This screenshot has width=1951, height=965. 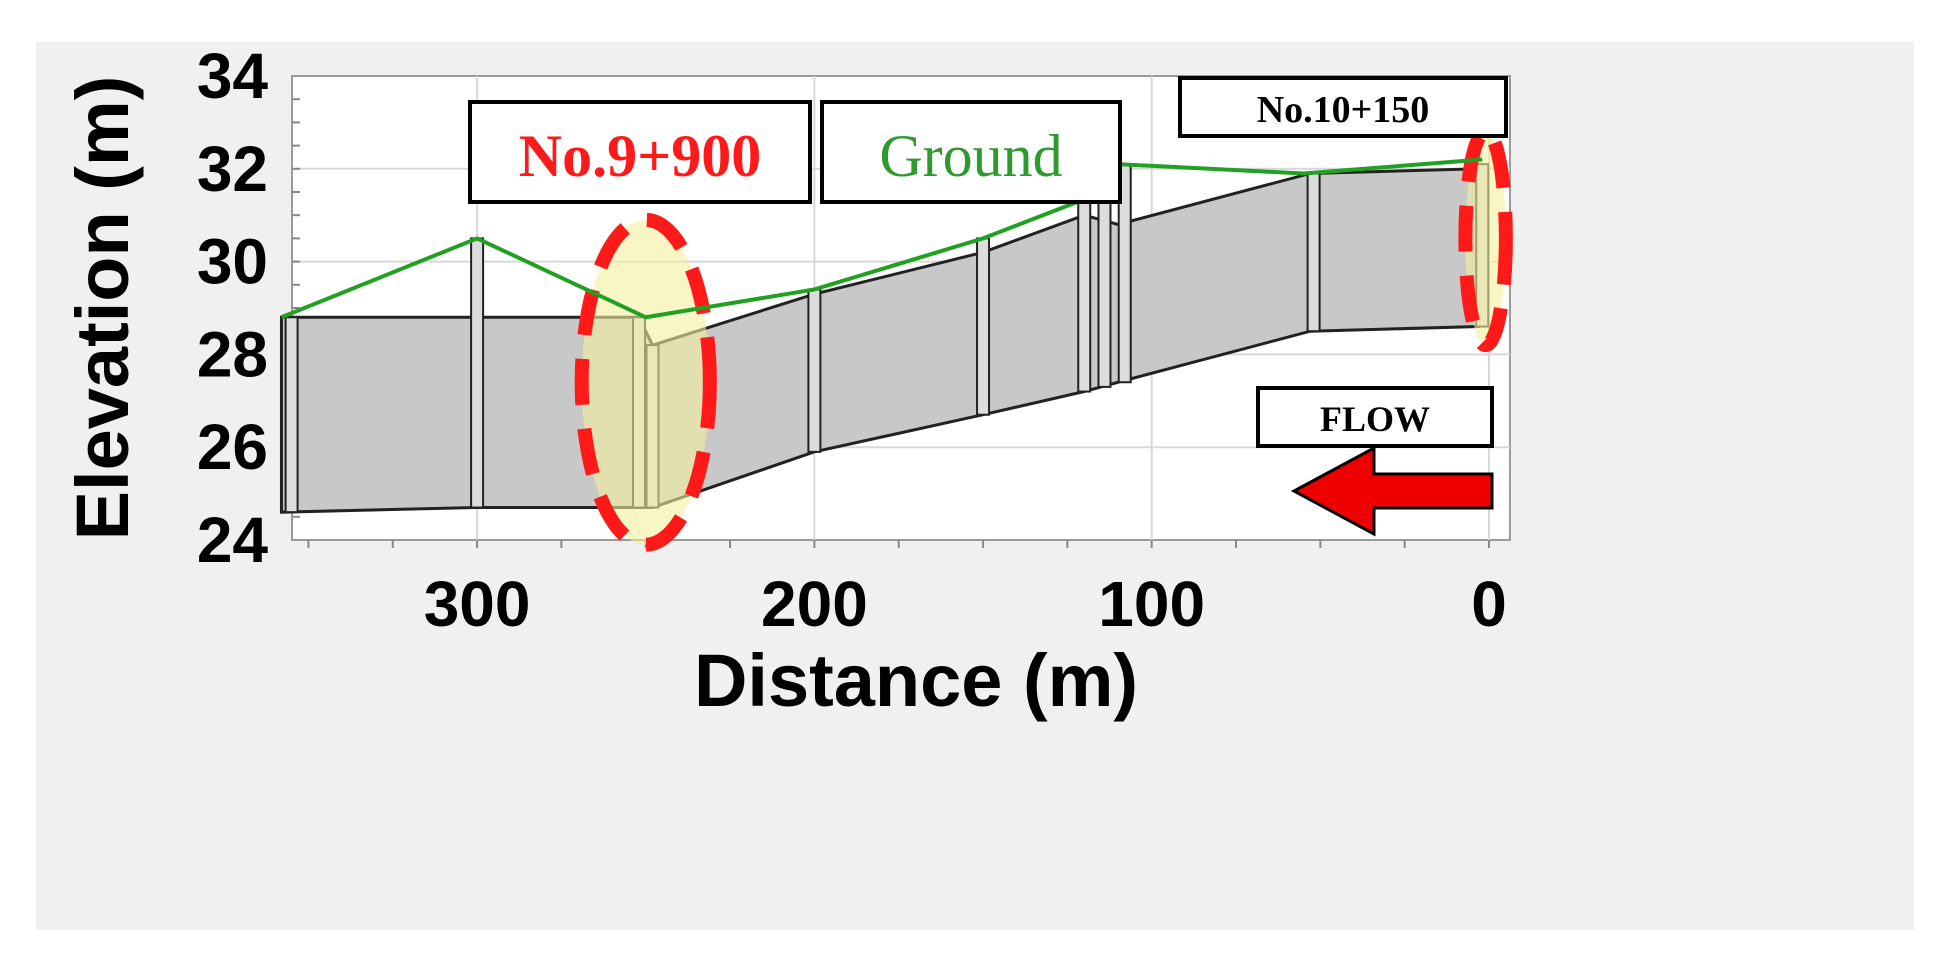 I want to click on ground-line, so click(x=881, y=238).